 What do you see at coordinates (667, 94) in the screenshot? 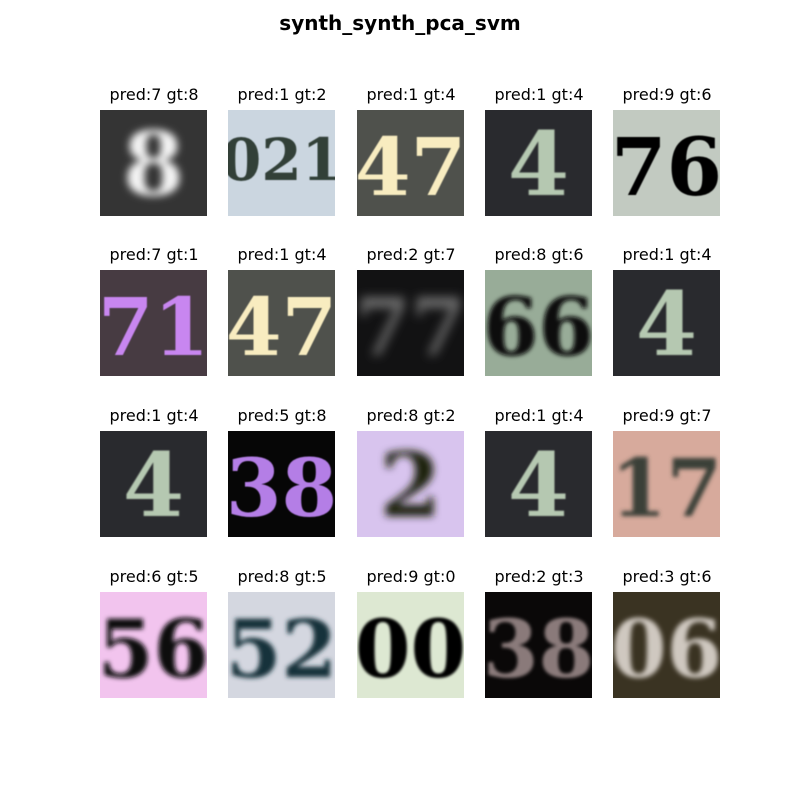
I see `sample-label: pred:9 gt:6` at bounding box center [667, 94].